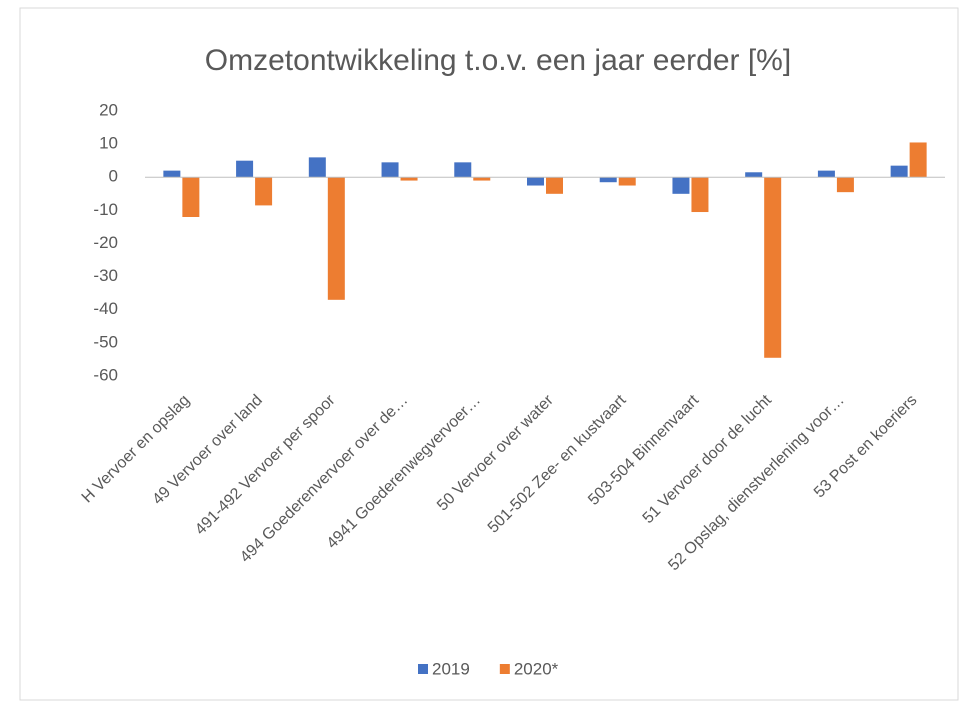 The width and height of the screenshot is (959, 707). Describe the element at coordinates (113, 176) in the screenshot. I see `y-tick-label: 0` at that location.